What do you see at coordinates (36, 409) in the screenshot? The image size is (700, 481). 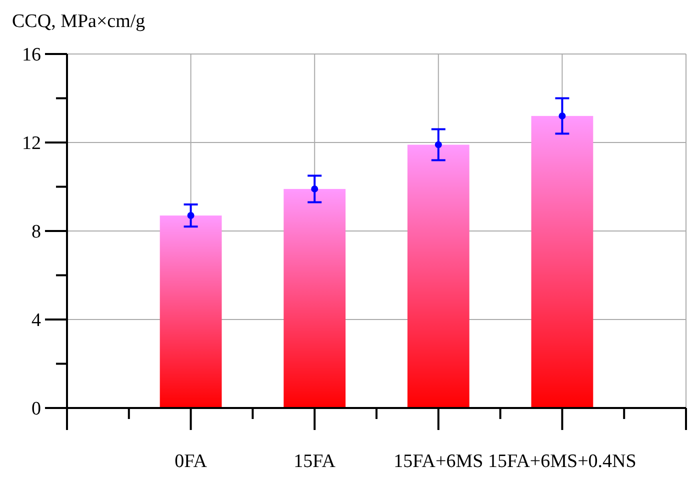 I see `y-tick-label: 0` at bounding box center [36, 409].